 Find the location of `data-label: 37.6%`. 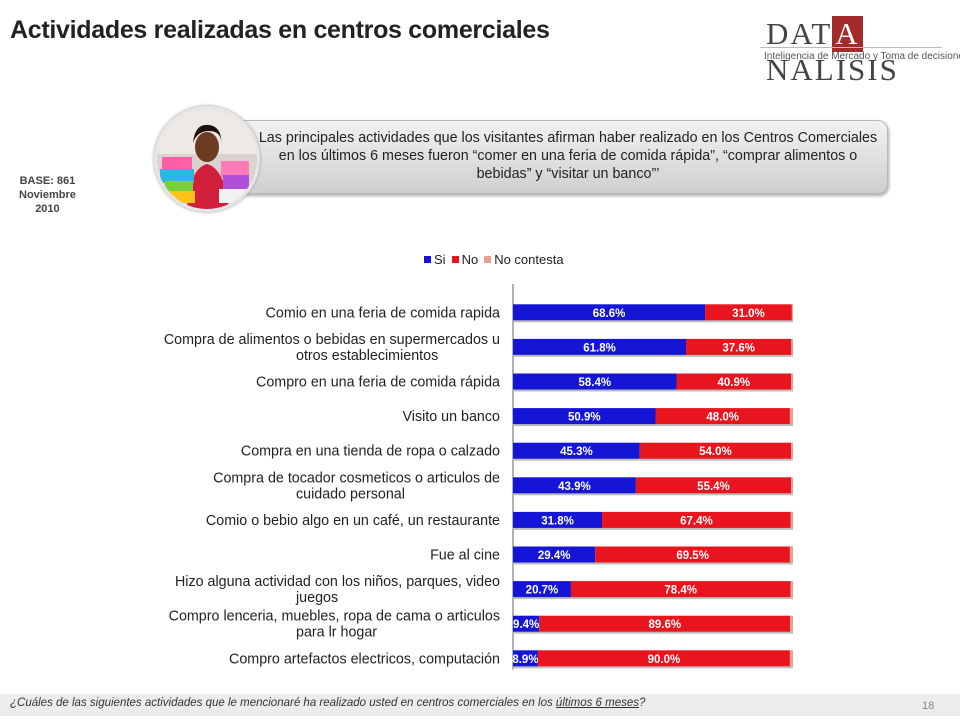

data-label: 37.6% is located at coordinates (738, 348).